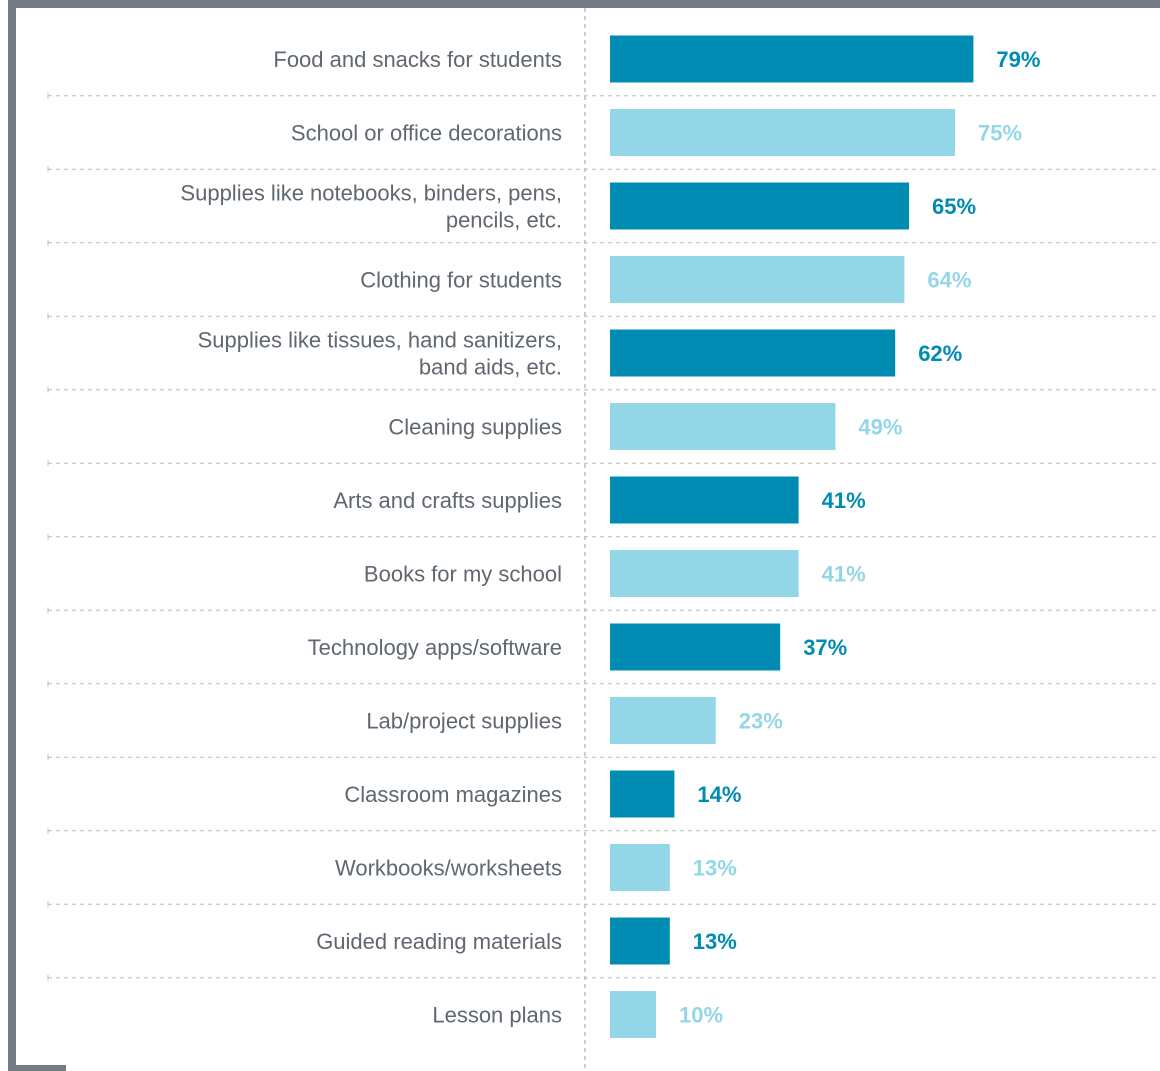 The width and height of the screenshot is (1160, 1071). I want to click on category-label: Books for my school, so click(463, 574).